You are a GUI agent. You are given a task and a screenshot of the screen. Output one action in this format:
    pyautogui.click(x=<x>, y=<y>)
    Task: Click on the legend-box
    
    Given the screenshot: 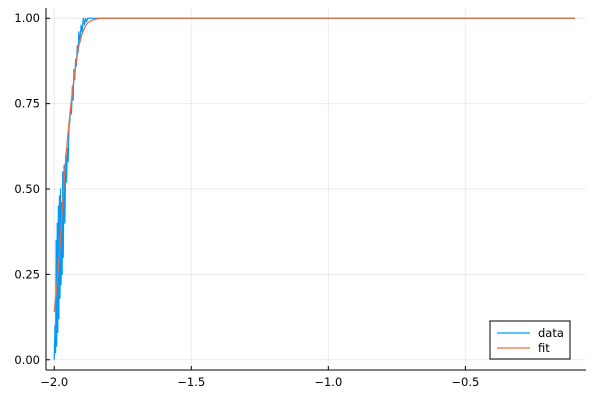 What is the action you would take?
    pyautogui.click(x=530, y=340)
    